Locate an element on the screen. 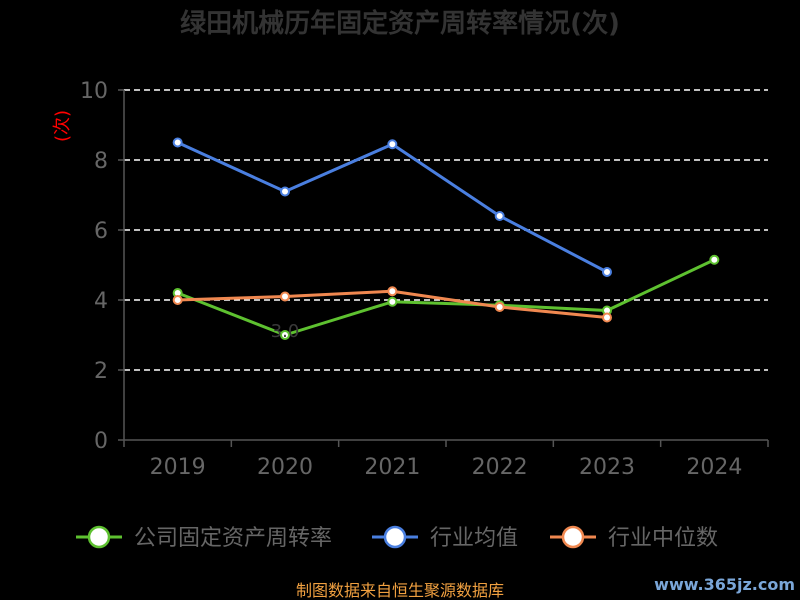 The height and width of the screenshot is (600, 800). legend-item-2: 行业中位数 is located at coordinates (634, 538).